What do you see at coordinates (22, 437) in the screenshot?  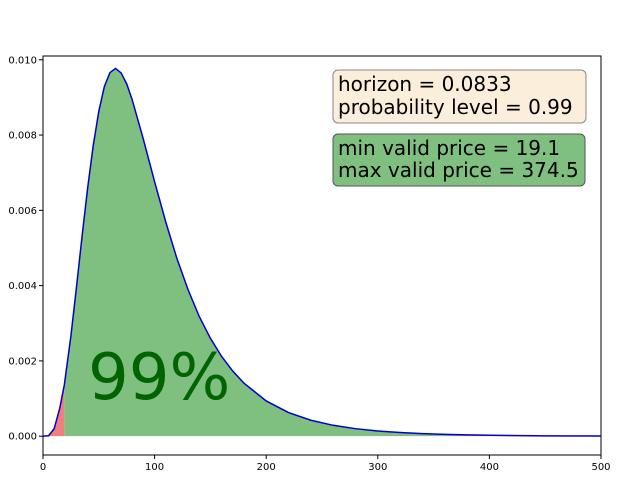 I see `y-tick-label: 0.000` at bounding box center [22, 437].